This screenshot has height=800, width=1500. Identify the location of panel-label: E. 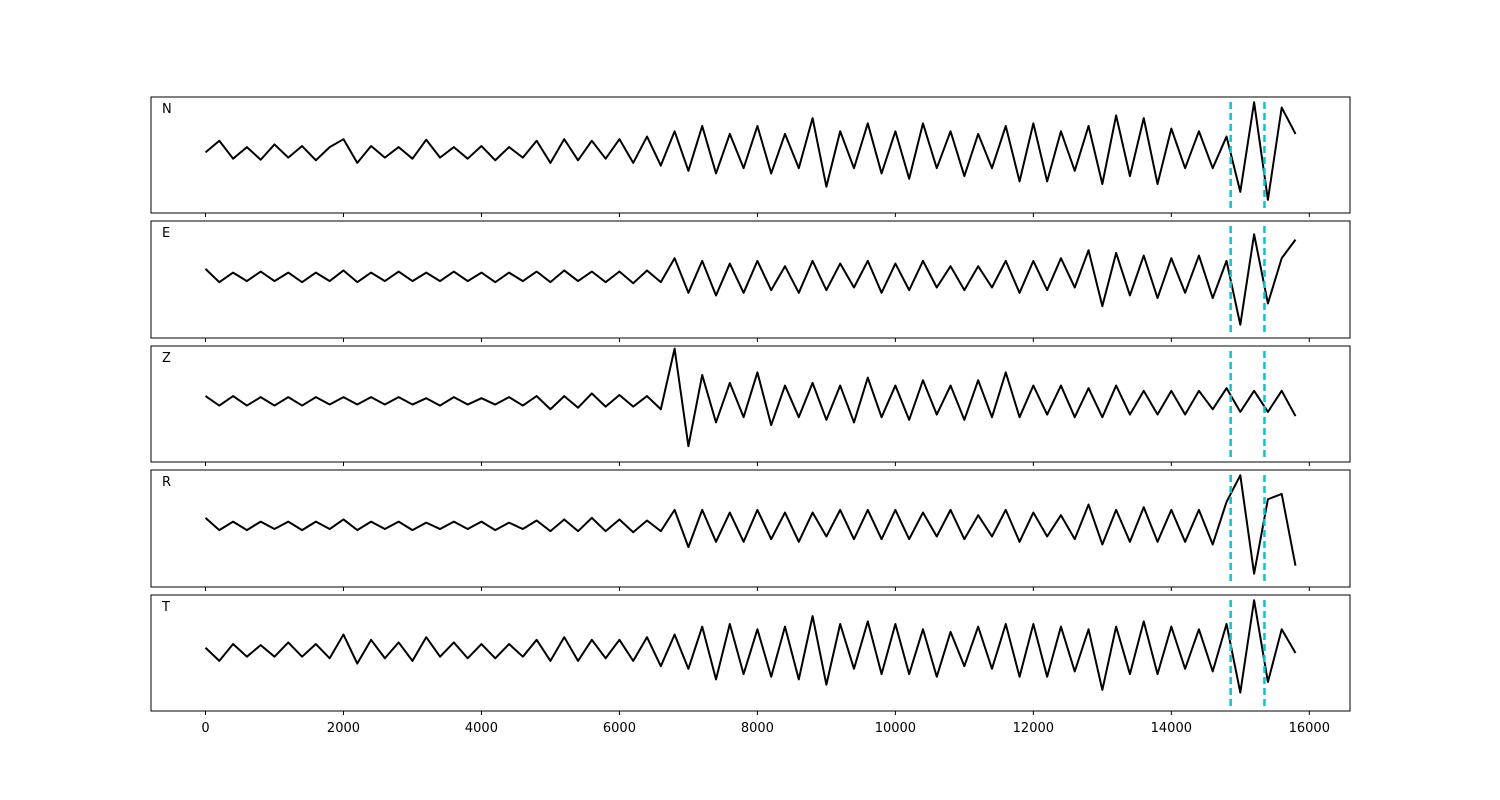
(166, 233).